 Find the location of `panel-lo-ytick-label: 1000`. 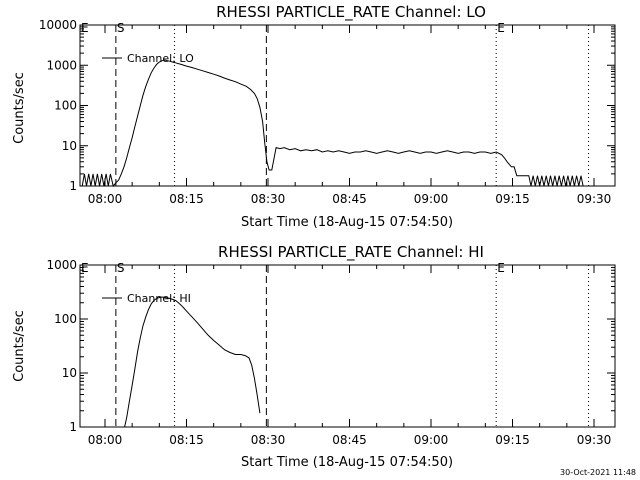

panel-lo-ytick-label: 1000 is located at coordinates (61, 65).